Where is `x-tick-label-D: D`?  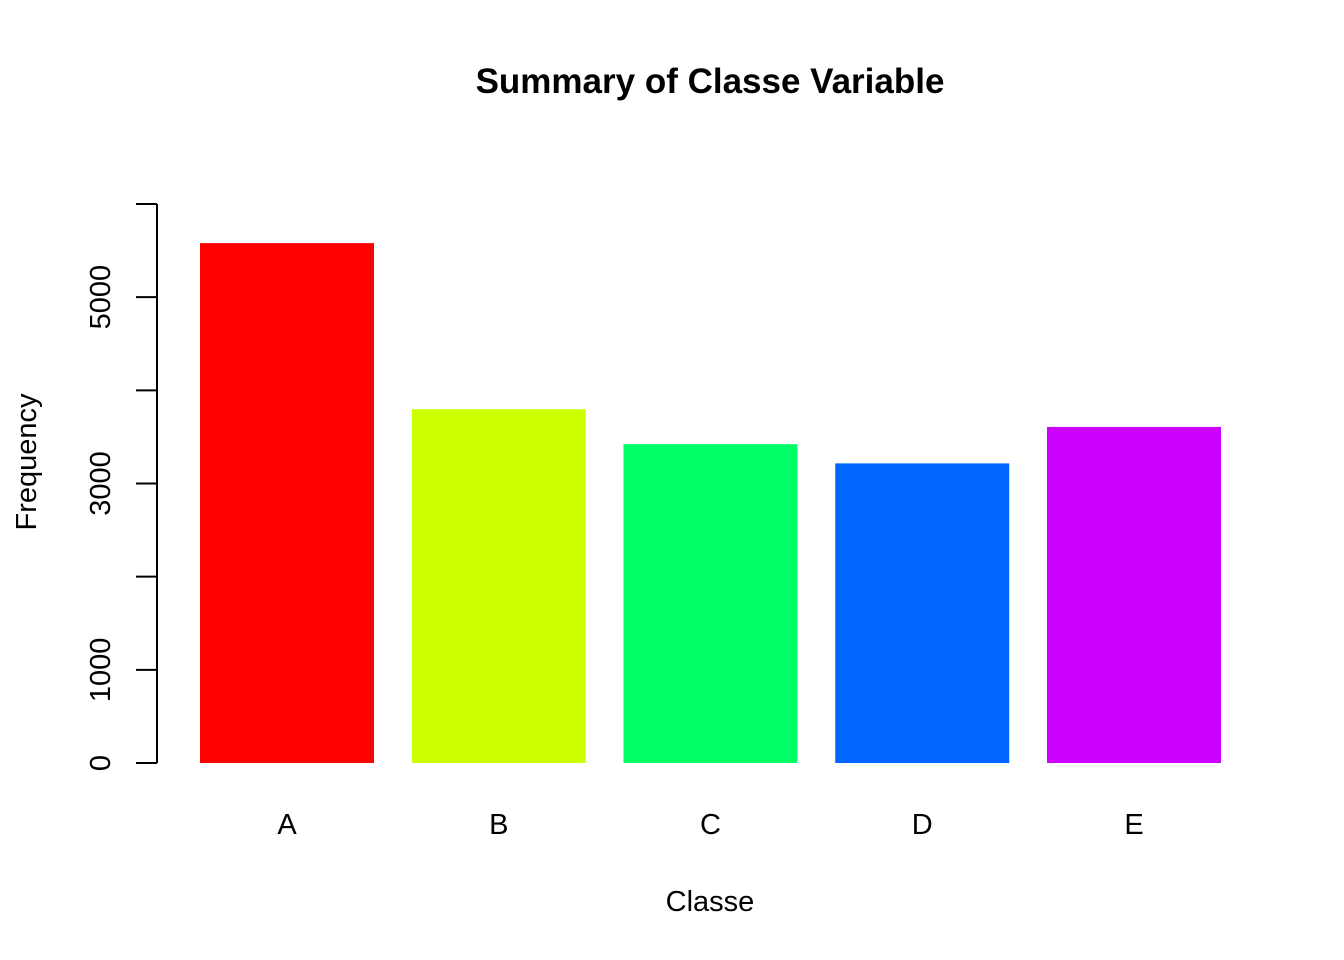
x-tick-label-D: D is located at coordinates (922, 825).